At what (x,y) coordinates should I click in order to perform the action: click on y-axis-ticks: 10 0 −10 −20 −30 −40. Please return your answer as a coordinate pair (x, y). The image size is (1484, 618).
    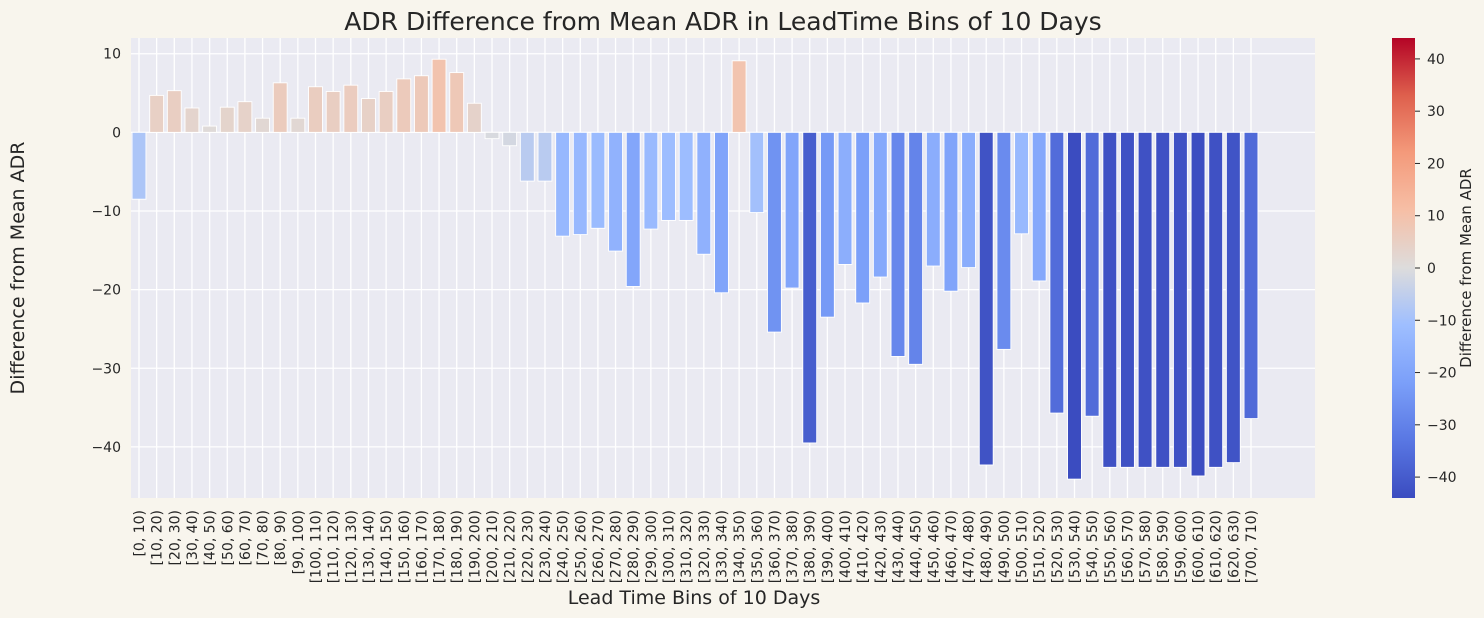
    Looking at the image, I should click on (106, 251).